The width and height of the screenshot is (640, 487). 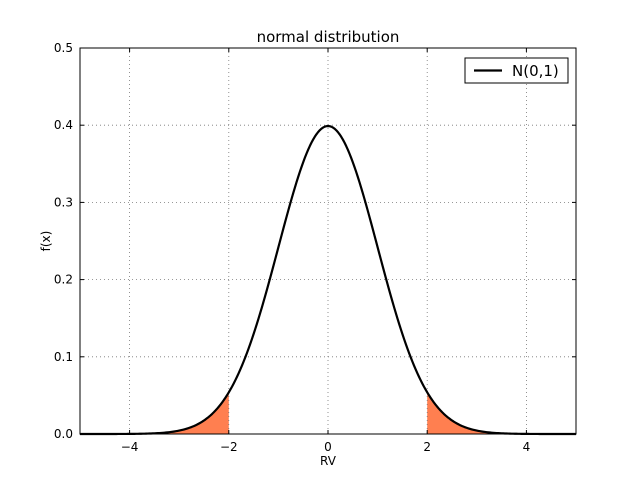 What do you see at coordinates (63, 280) in the screenshot?
I see `y-tick-label: 0.2` at bounding box center [63, 280].